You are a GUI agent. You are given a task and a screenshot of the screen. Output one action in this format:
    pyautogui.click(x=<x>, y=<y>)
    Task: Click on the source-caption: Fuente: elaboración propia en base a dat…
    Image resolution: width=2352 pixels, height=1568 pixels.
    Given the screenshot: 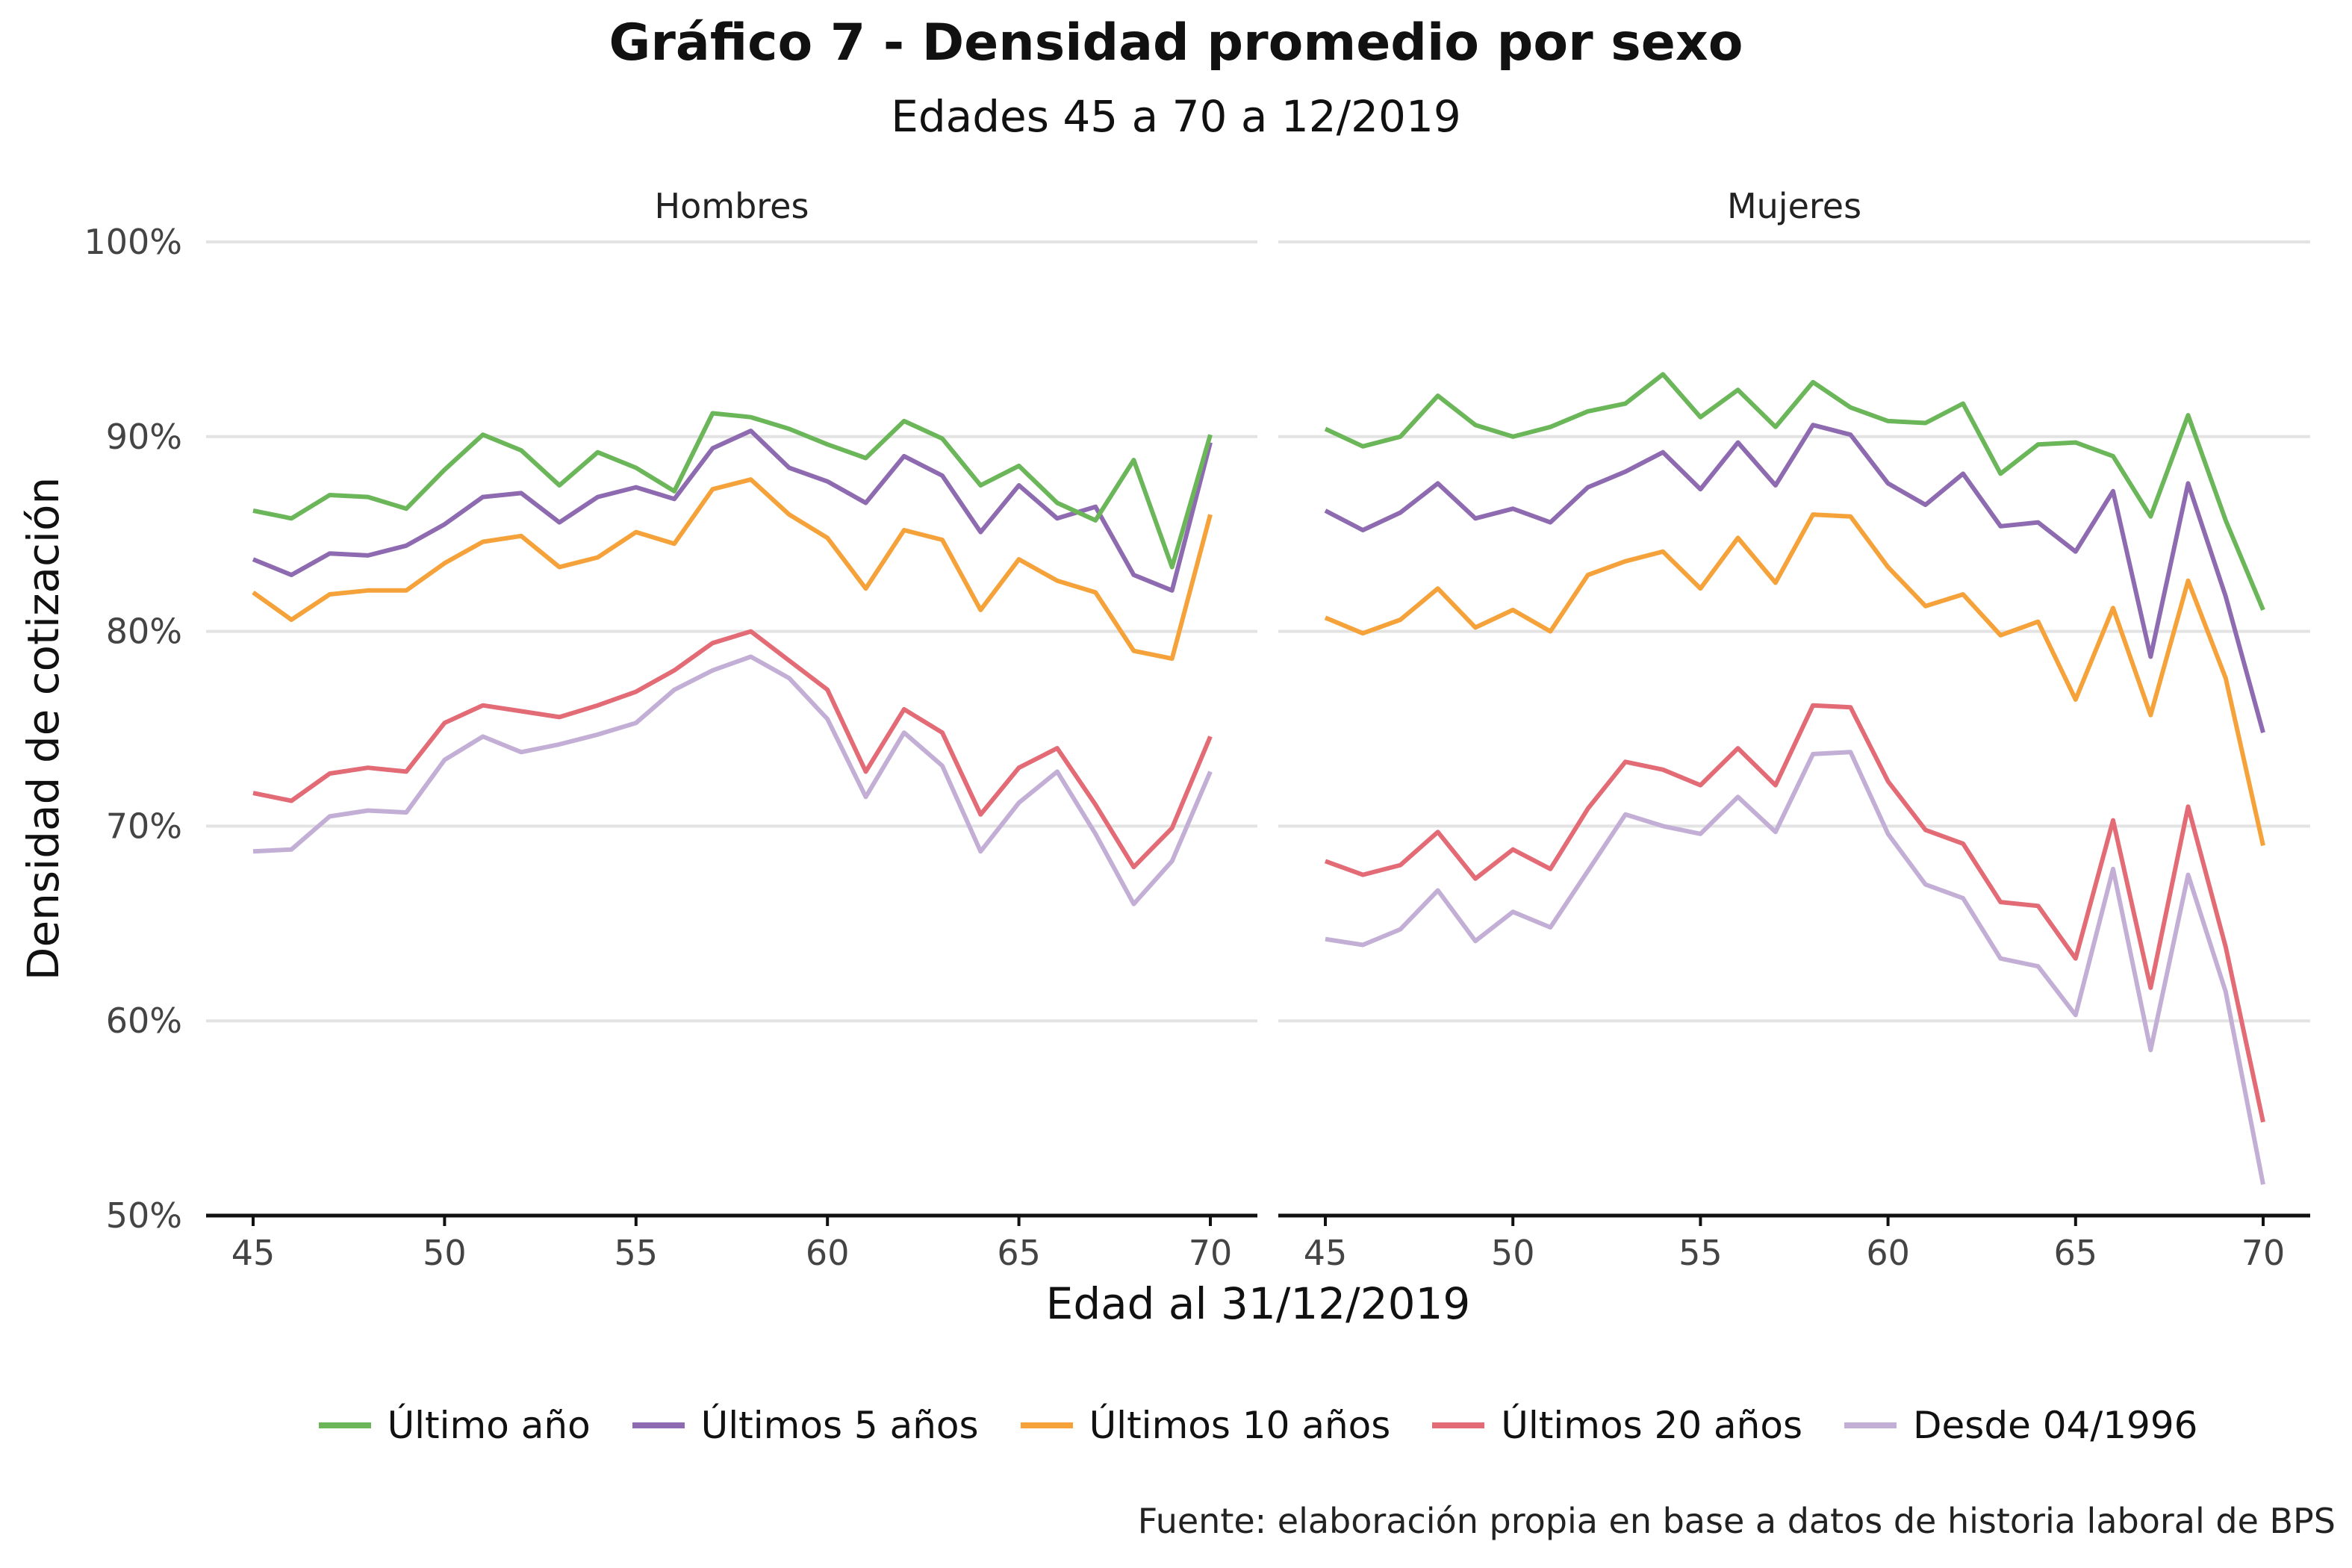 What is the action you would take?
    pyautogui.click(x=1736, y=1521)
    